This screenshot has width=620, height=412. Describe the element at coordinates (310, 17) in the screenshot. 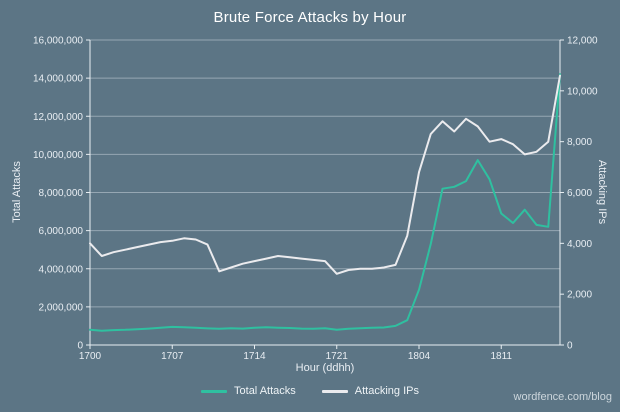

I see `chart-title: Brute Force Attacks by Hour` at that location.